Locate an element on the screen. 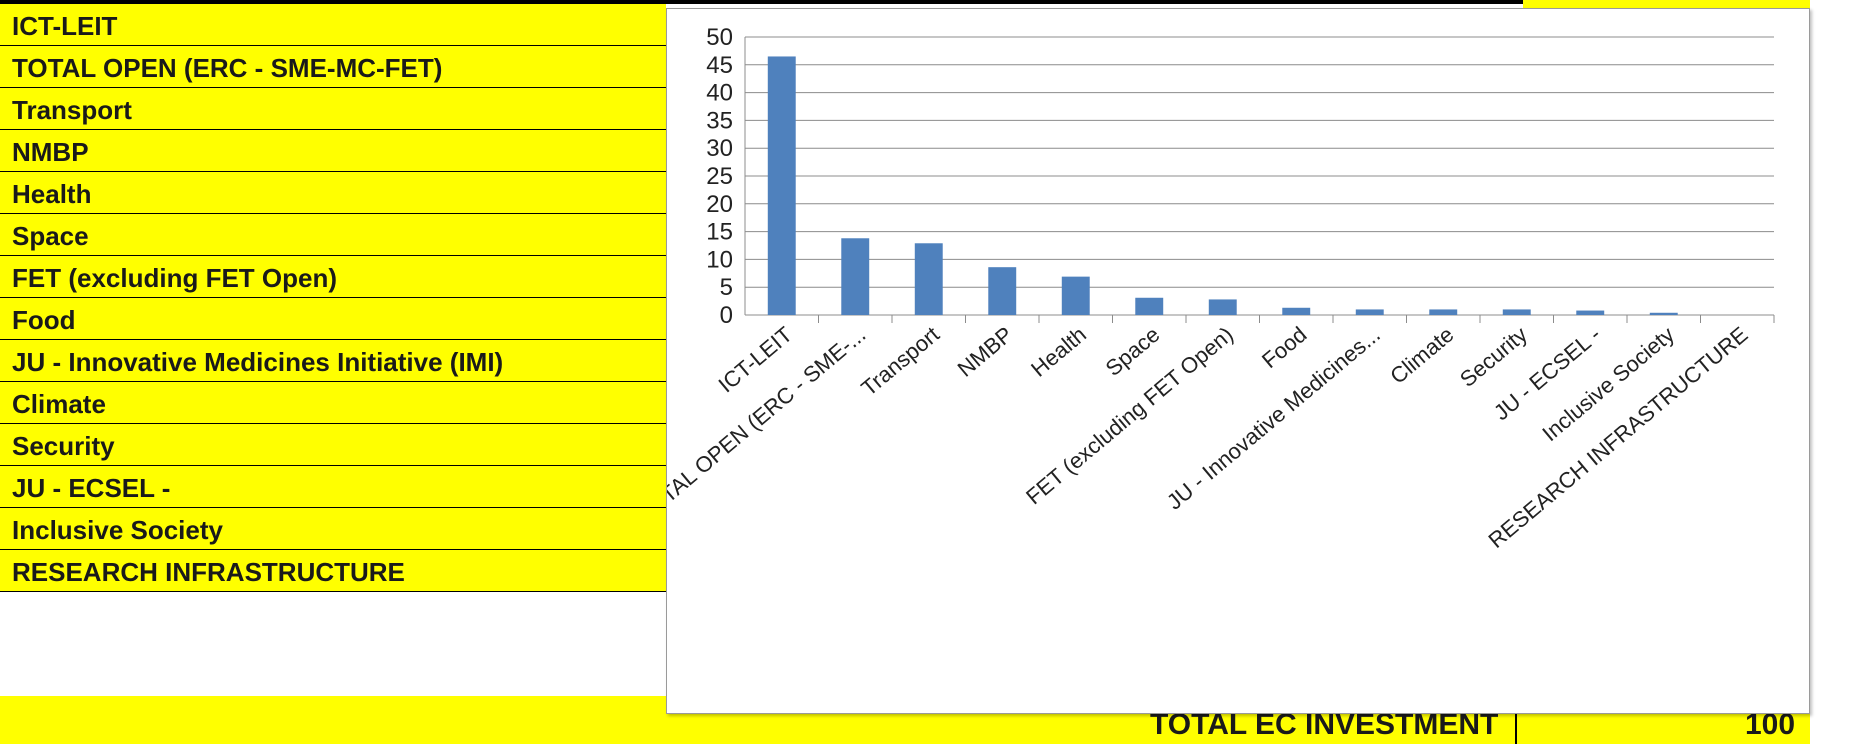 The image size is (1849, 744). sheet-row: RESEARCH INFRASTRUCTURE is located at coordinates (333, 571).